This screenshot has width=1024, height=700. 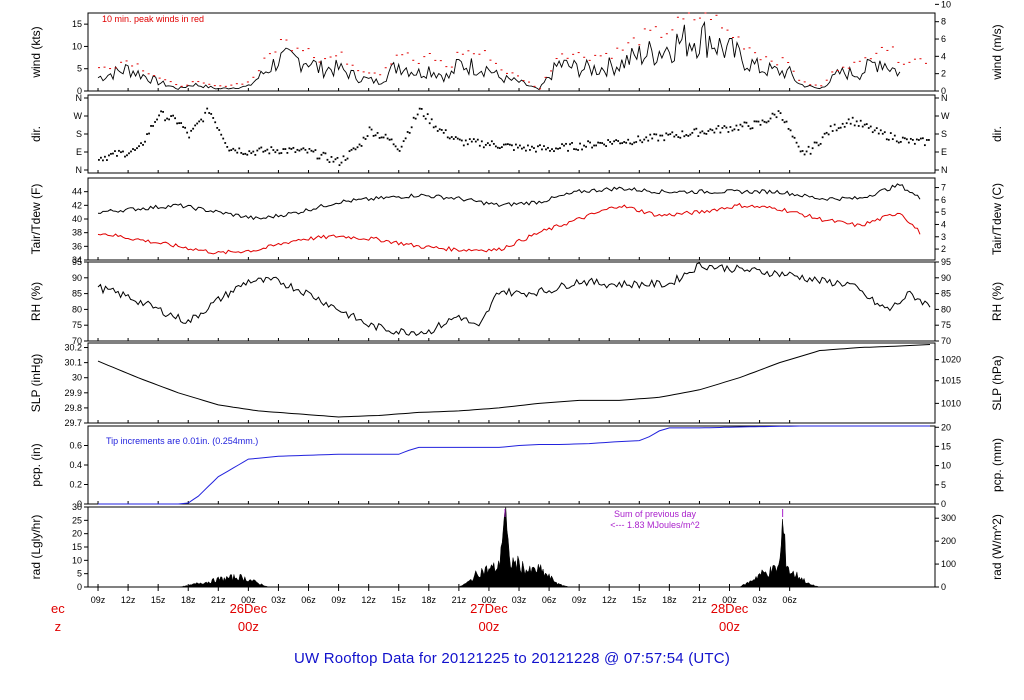 What do you see at coordinates (511, 52) in the screenshot?
I see `wind-frame` at bounding box center [511, 52].